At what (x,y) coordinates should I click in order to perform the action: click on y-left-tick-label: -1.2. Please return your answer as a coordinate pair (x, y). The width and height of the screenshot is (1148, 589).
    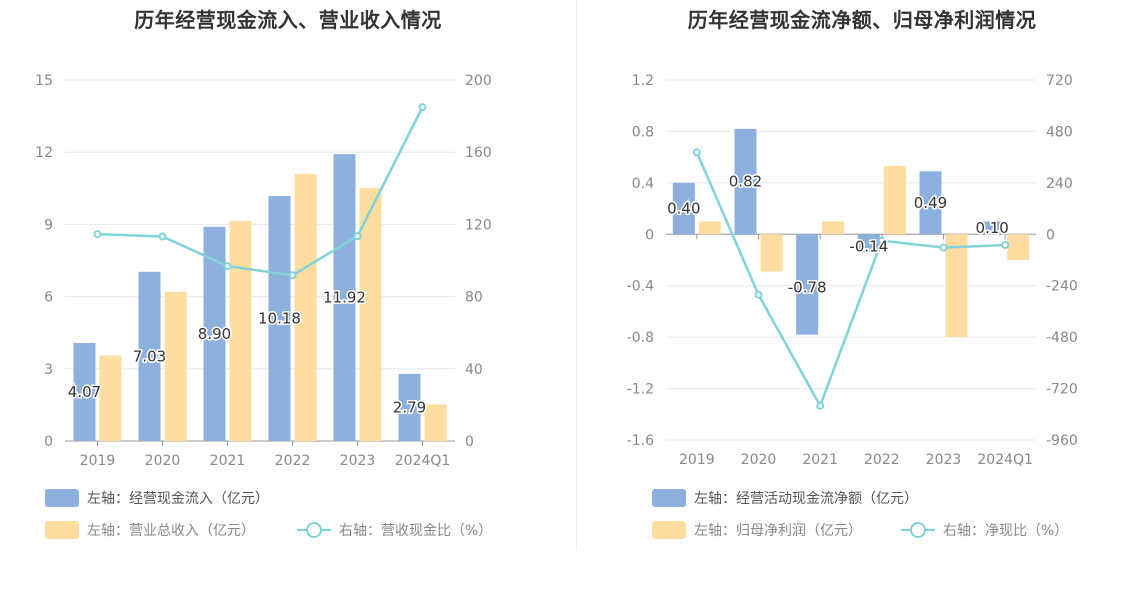
    Looking at the image, I should click on (640, 390).